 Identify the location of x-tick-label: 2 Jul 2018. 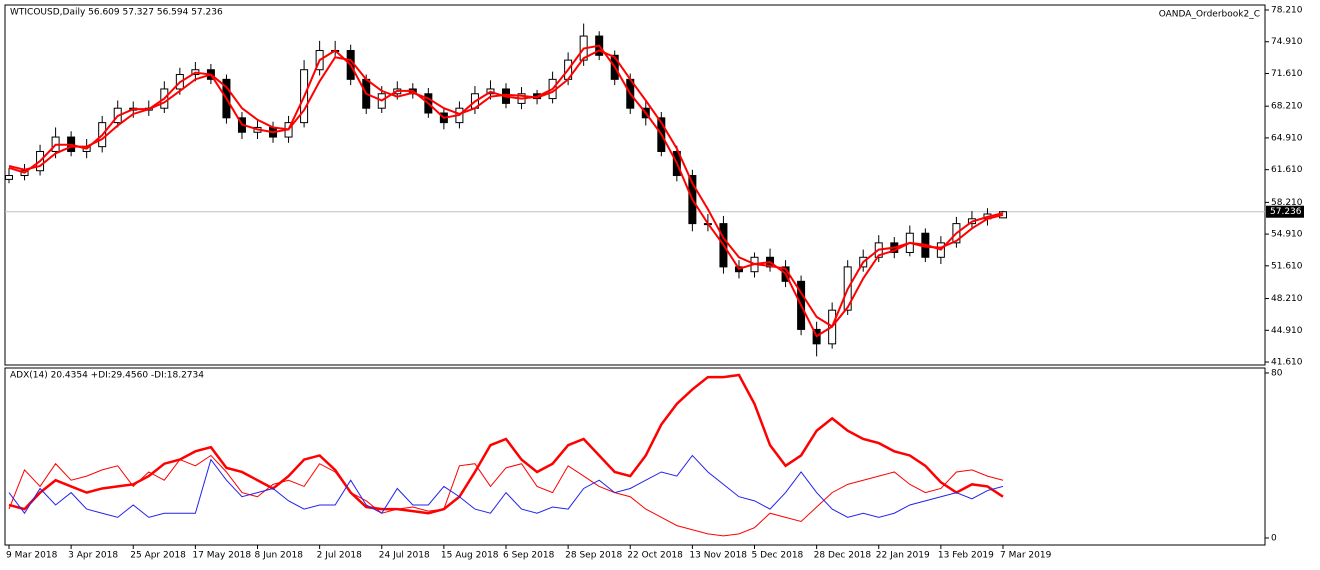
(339, 556).